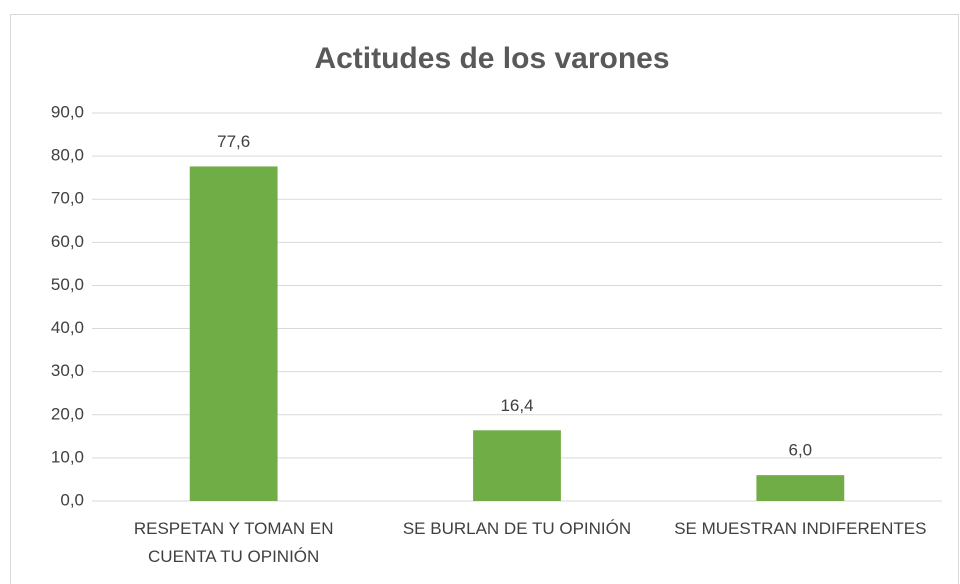 Image resolution: width=960 pixels, height=584 pixels. I want to click on y-tick-label: 20,0, so click(67, 413).